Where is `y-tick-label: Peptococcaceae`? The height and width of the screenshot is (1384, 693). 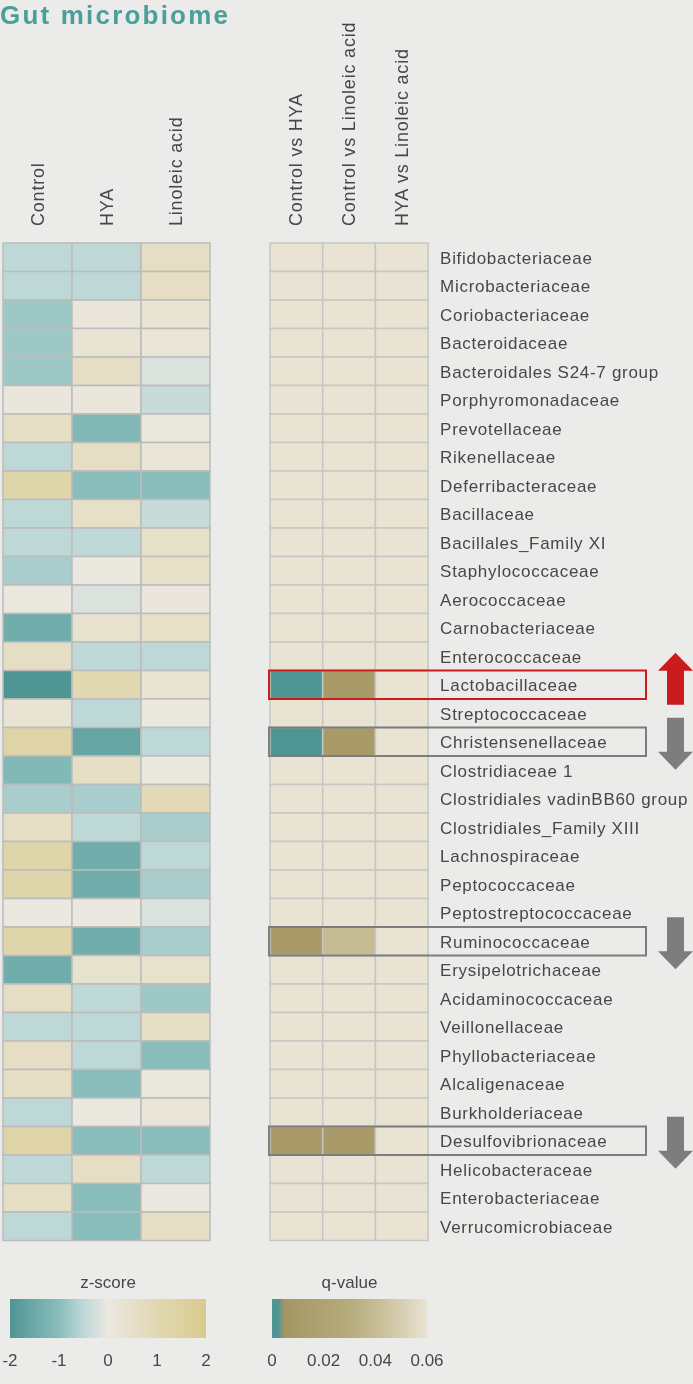
y-tick-label: Peptococcaceae is located at coordinates (508, 885).